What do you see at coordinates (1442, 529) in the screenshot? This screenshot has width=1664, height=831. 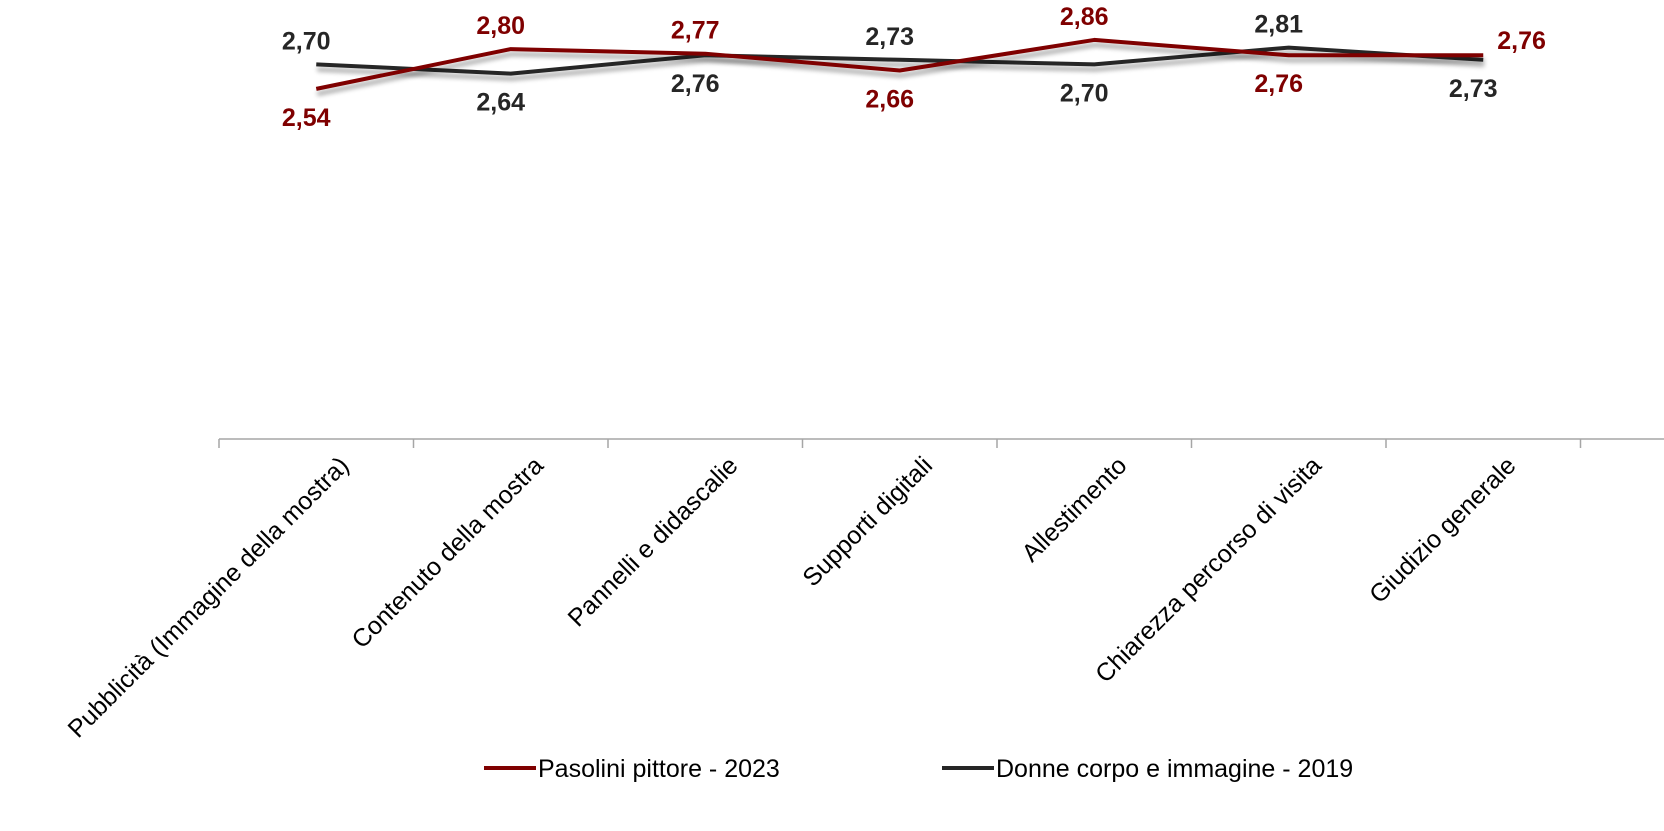 I see `x-tick-label: Giudizio generale` at bounding box center [1442, 529].